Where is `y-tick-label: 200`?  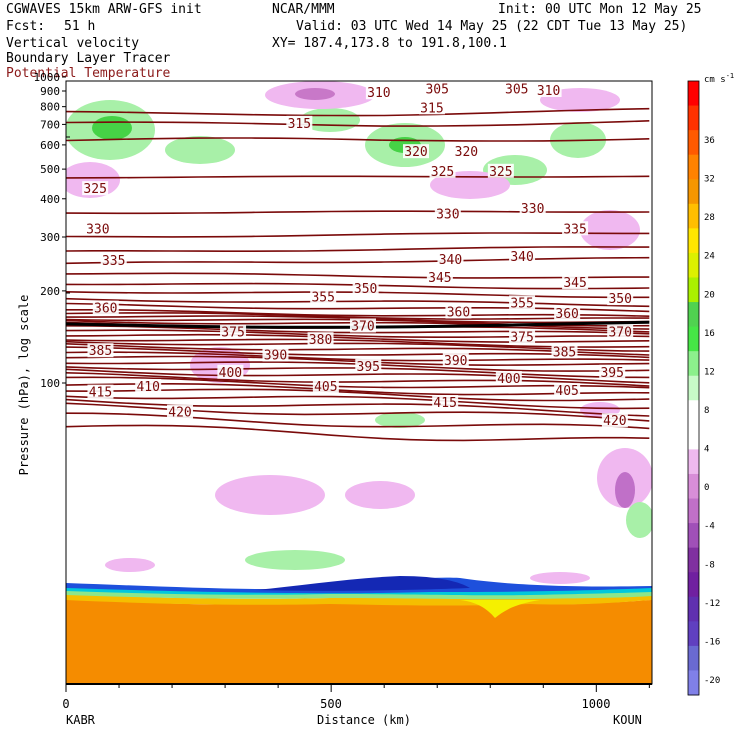
y-tick-label: 200 is located at coordinates (50, 291).